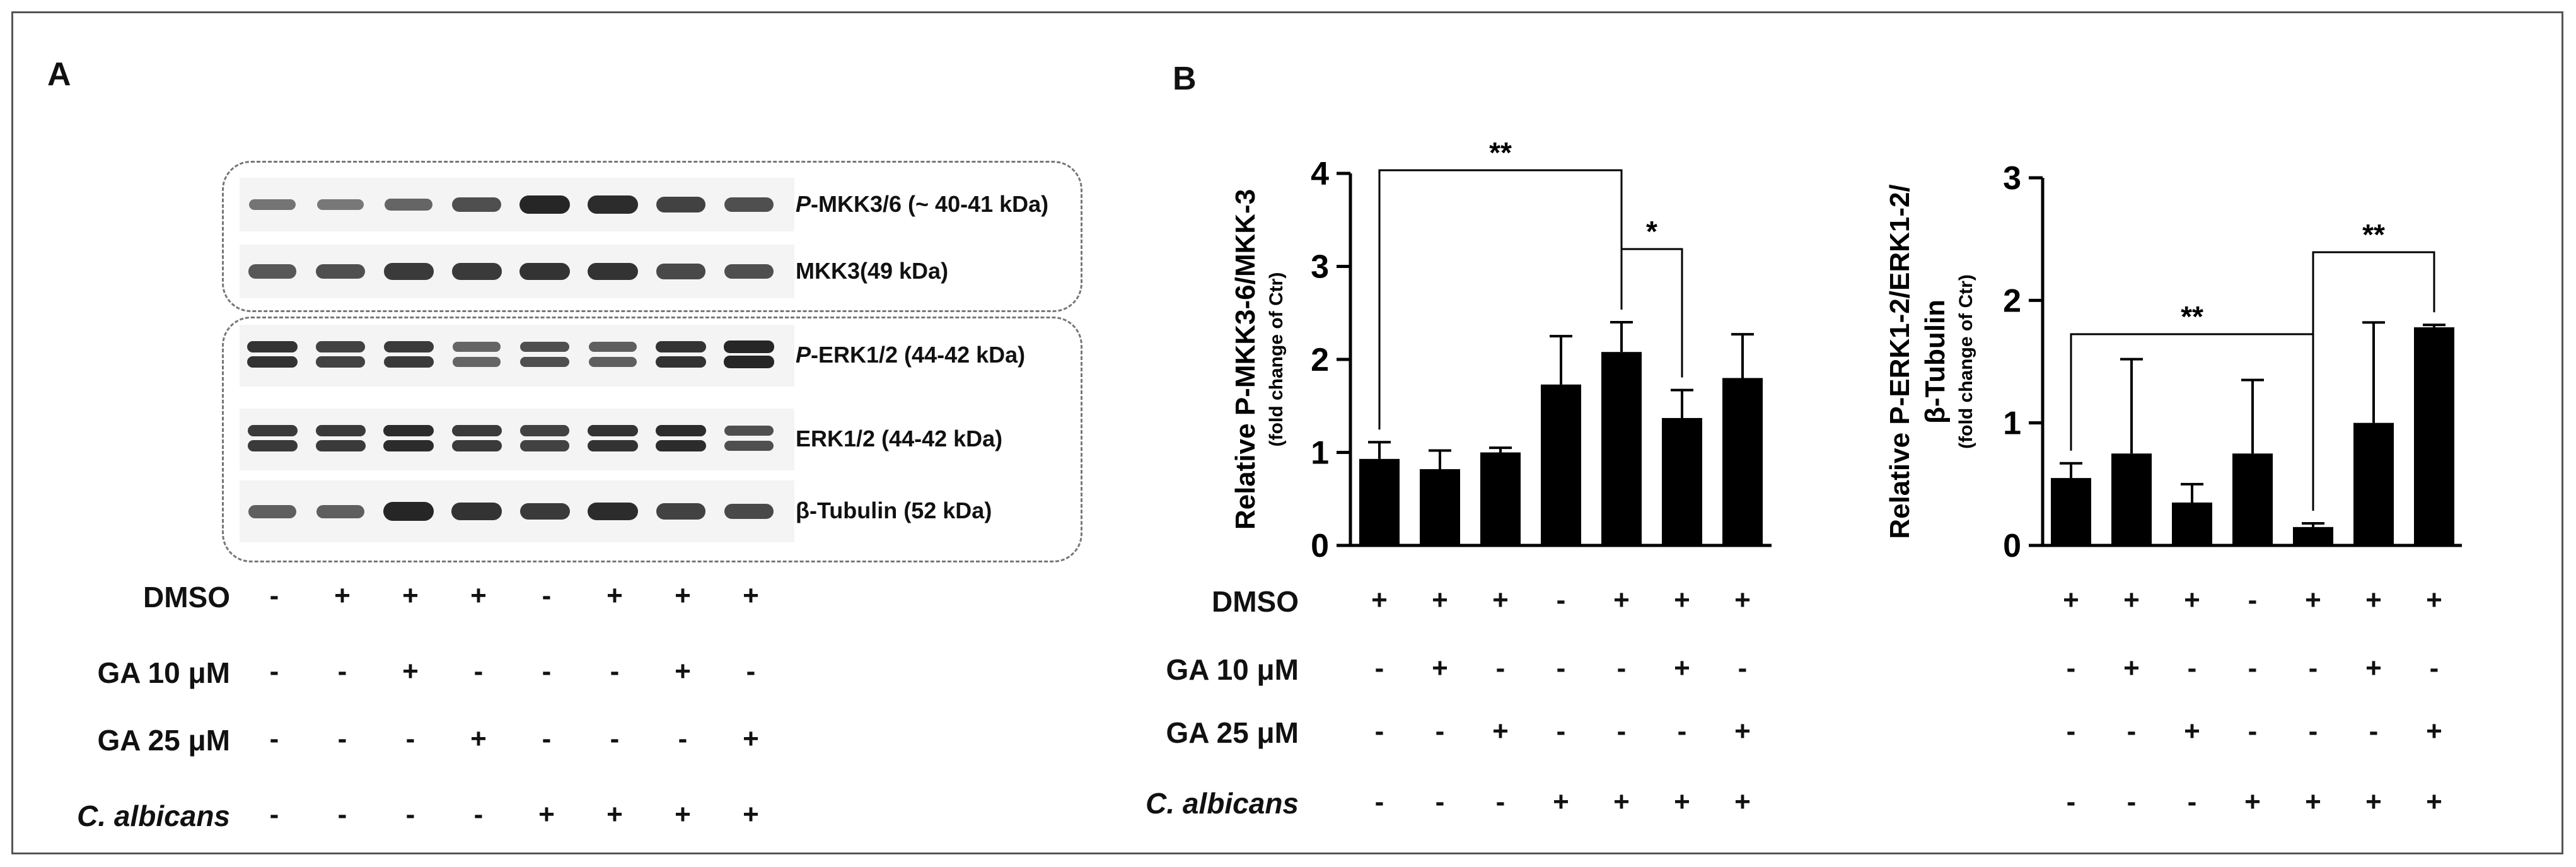  What do you see at coordinates (804, 203) in the screenshot?
I see `blot-label-italic: P` at bounding box center [804, 203].